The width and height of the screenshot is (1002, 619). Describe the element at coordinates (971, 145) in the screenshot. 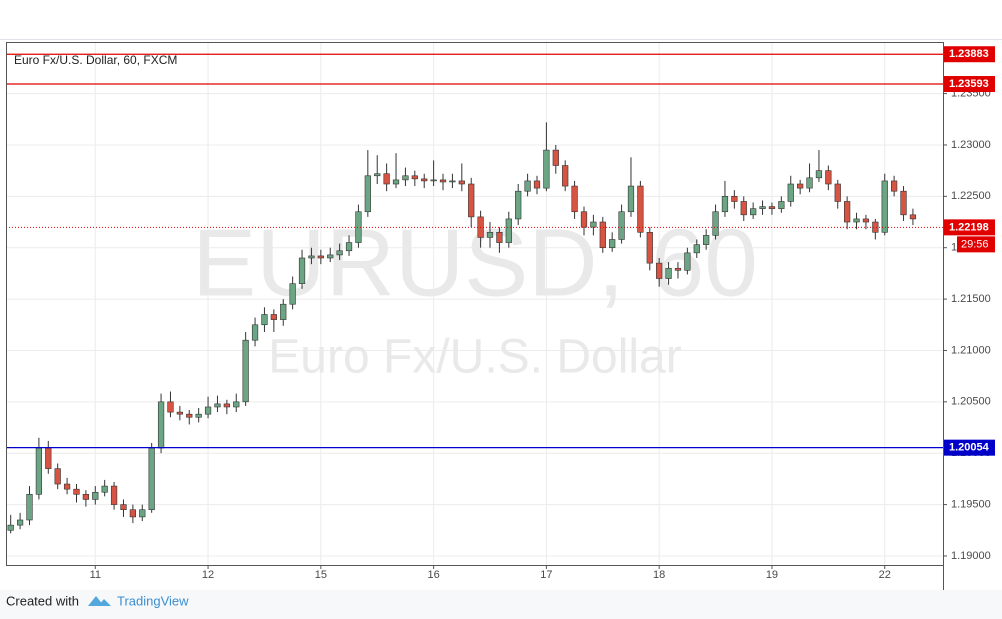

I see `y-tick-label: 1.23000` at that location.